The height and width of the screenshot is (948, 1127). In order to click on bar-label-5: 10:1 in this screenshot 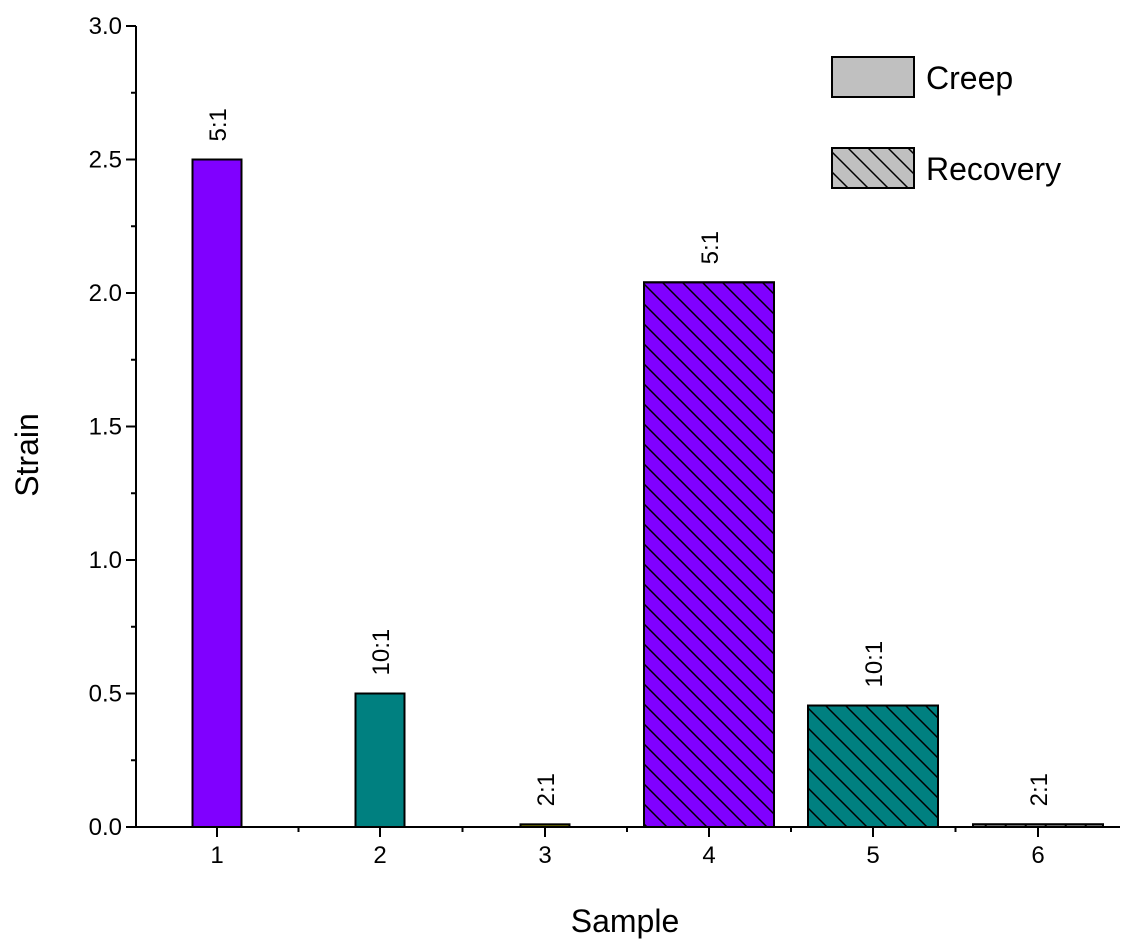, I will do `click(874, 664)`.